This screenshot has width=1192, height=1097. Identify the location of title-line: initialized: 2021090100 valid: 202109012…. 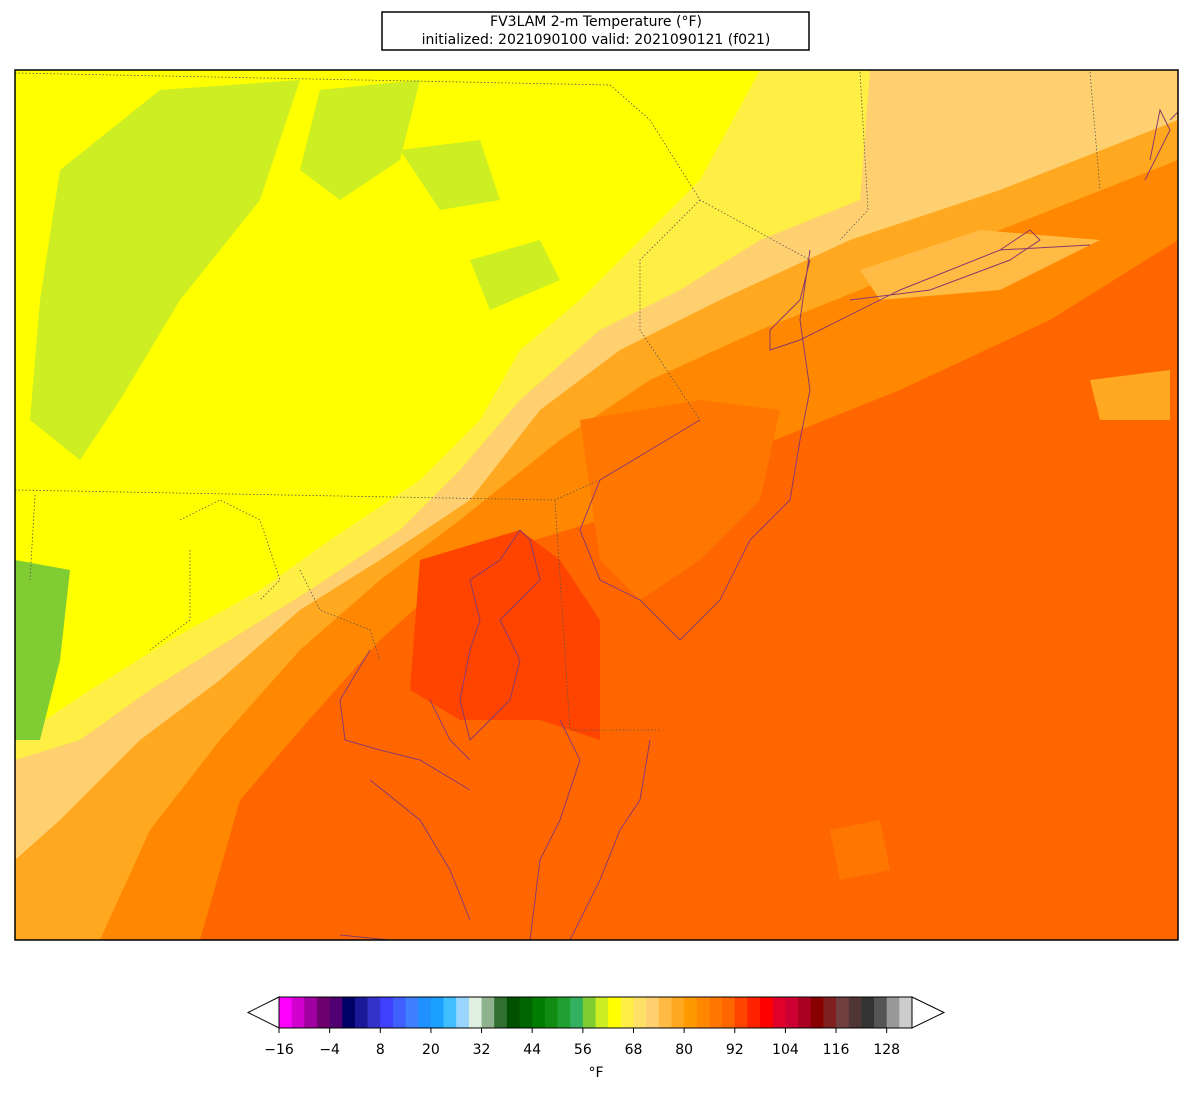
(596, 40).